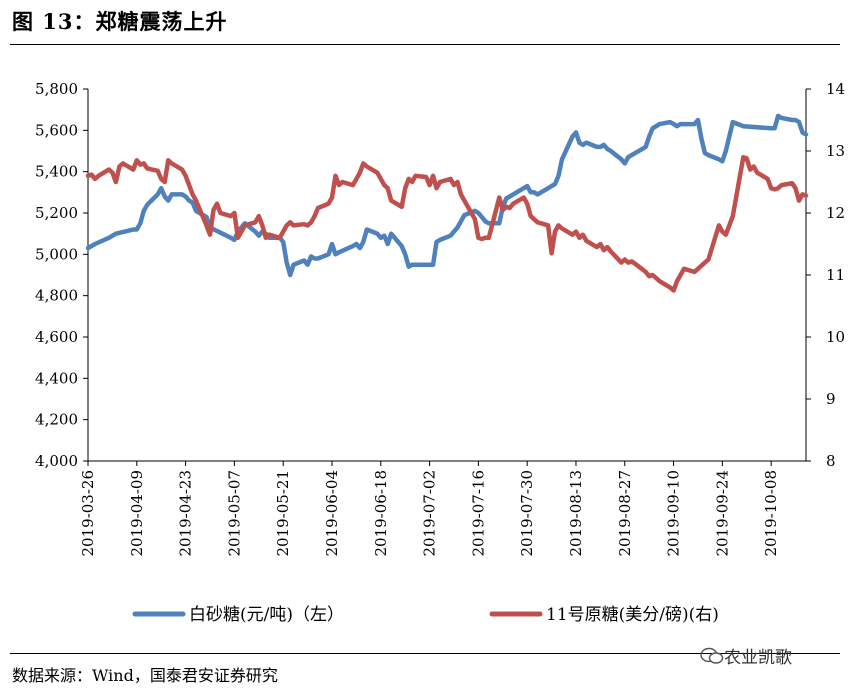 This screenshot has width=850, height=693. What do you see at coordinates (56, 378) in the screenshot?
I see `y-left-tick-label: 4,400` at bounding box center [56, 378].